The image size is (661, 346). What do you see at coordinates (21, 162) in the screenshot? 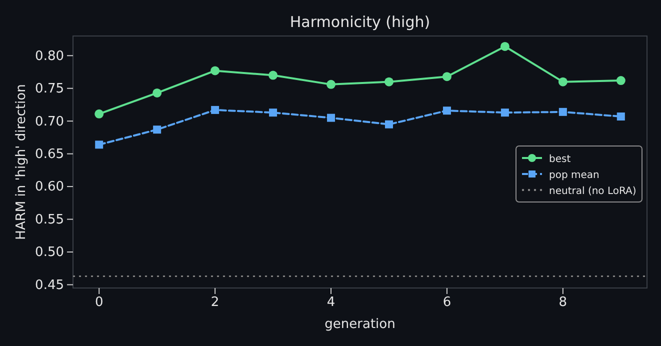
I see `y-axis-title: HARM in 'high' direction` at bounding box center [21, 162].